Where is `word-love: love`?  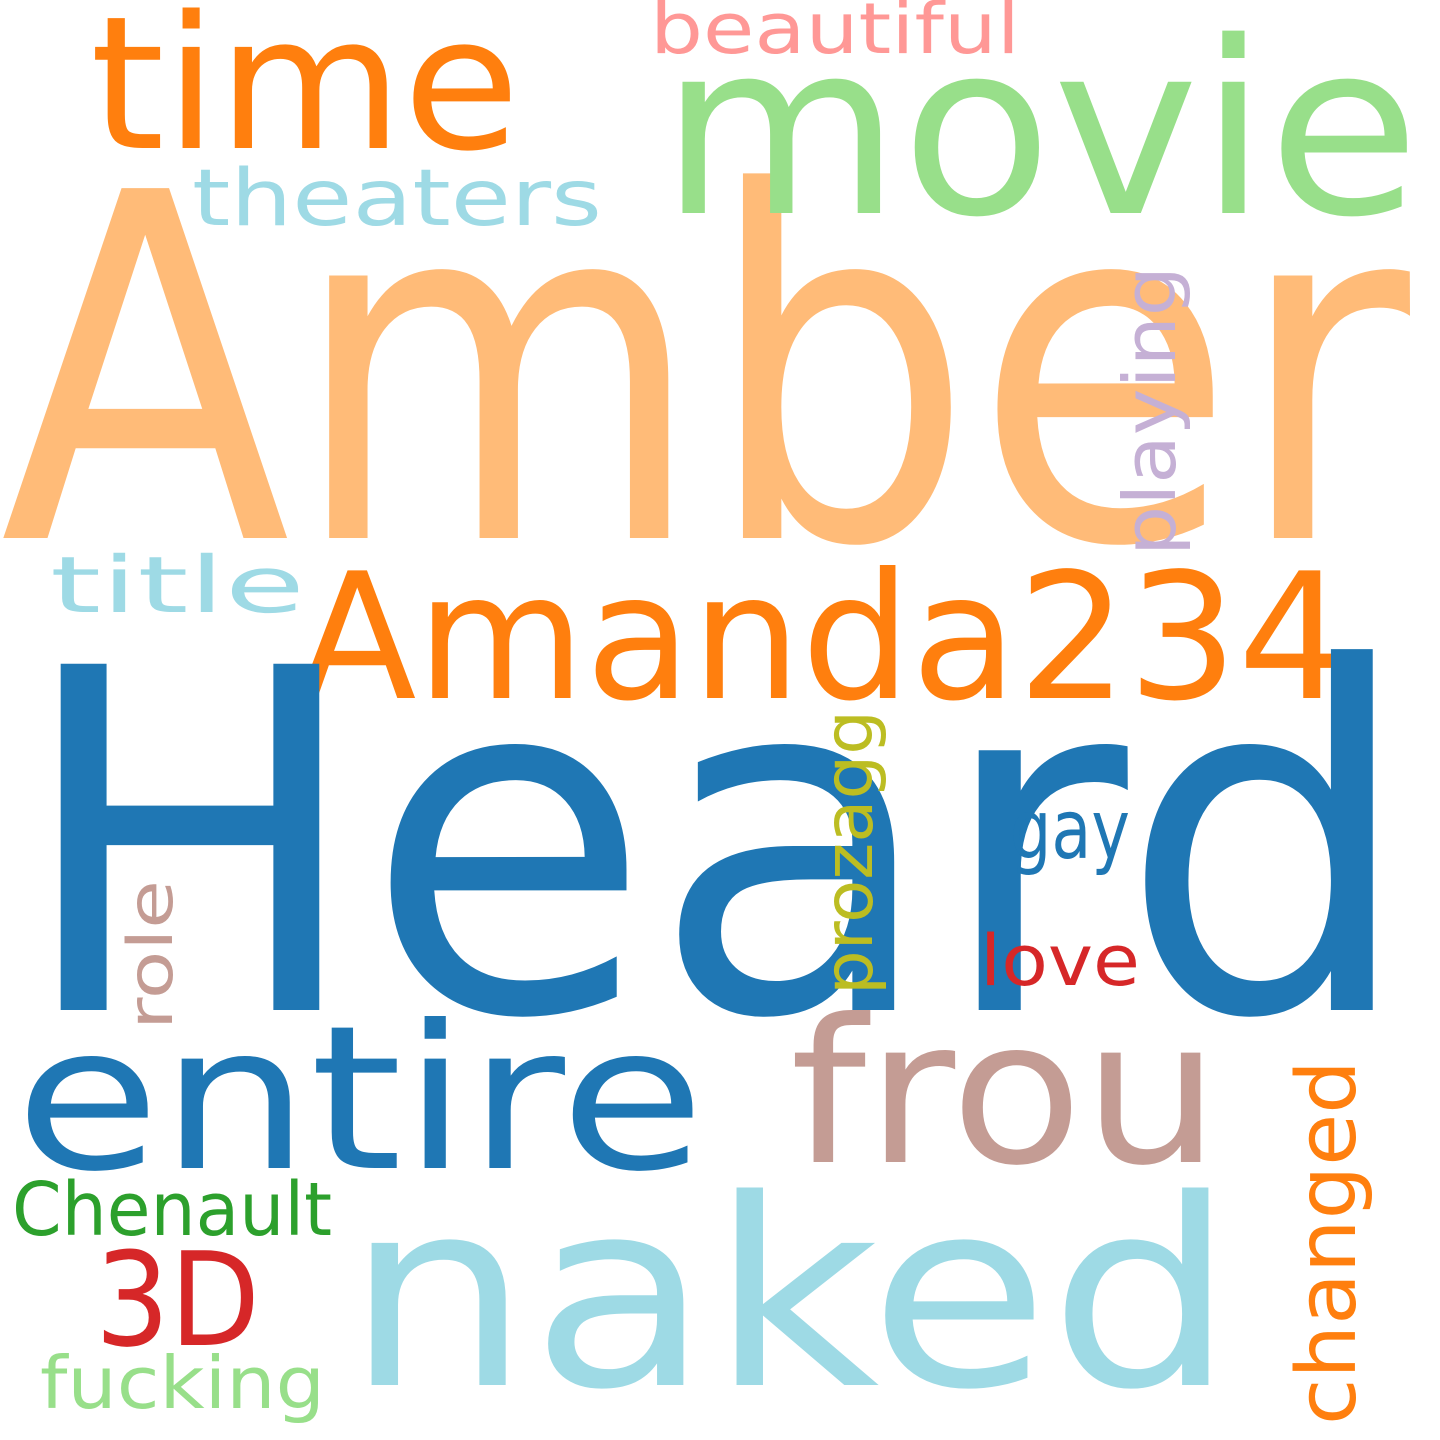
word-love: love is located at coordinates (1060, 961).